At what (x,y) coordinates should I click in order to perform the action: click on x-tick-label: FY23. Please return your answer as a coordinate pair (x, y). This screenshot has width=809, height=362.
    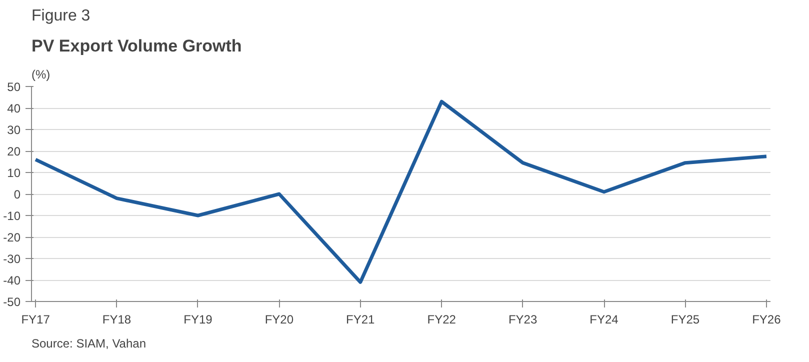
    Looking at the image, I should click on (523, 319).